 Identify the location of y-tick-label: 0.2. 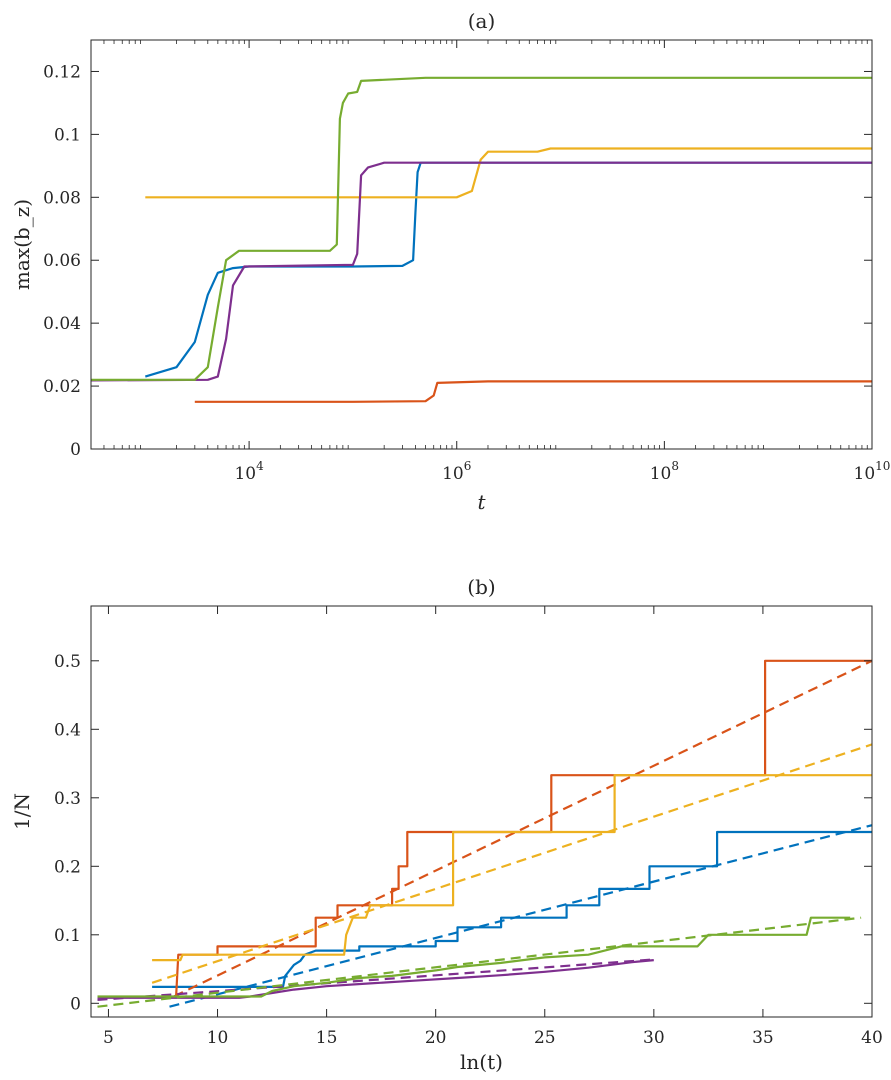
(67, 867).